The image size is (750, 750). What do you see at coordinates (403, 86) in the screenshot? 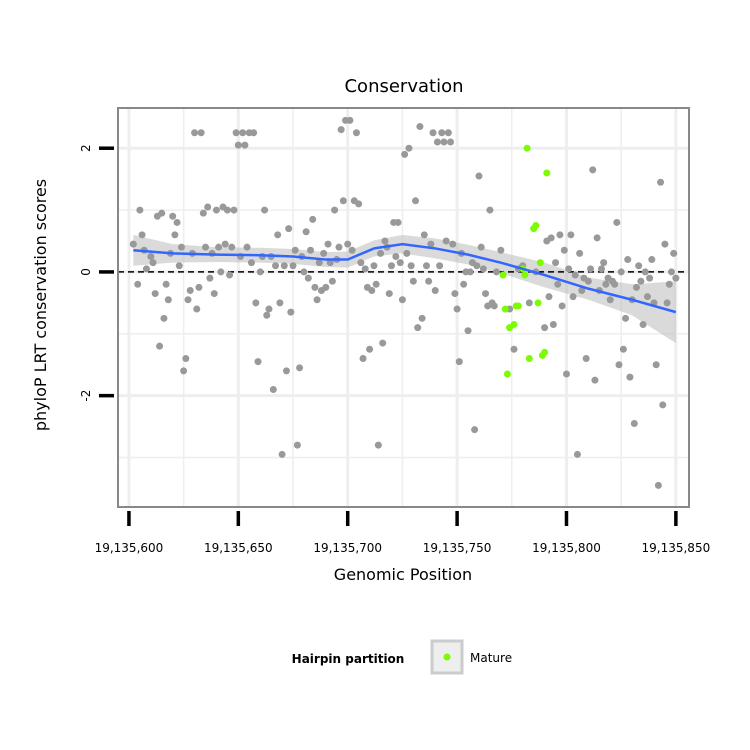
I see `chart-title: Conservation` at bounding box center [403, 86].